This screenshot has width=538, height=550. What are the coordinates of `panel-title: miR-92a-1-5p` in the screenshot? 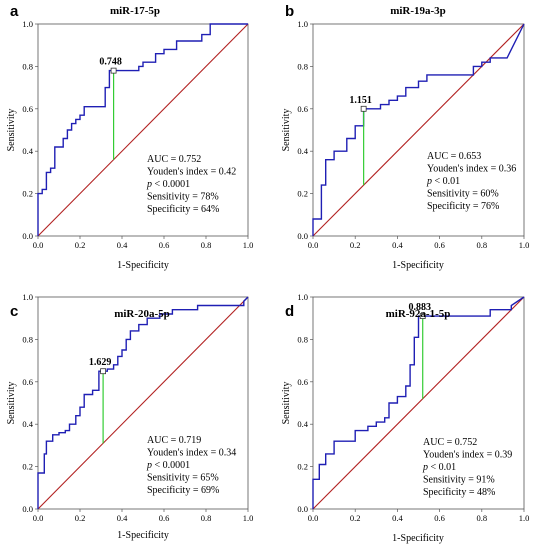 It's located at (418, 314).